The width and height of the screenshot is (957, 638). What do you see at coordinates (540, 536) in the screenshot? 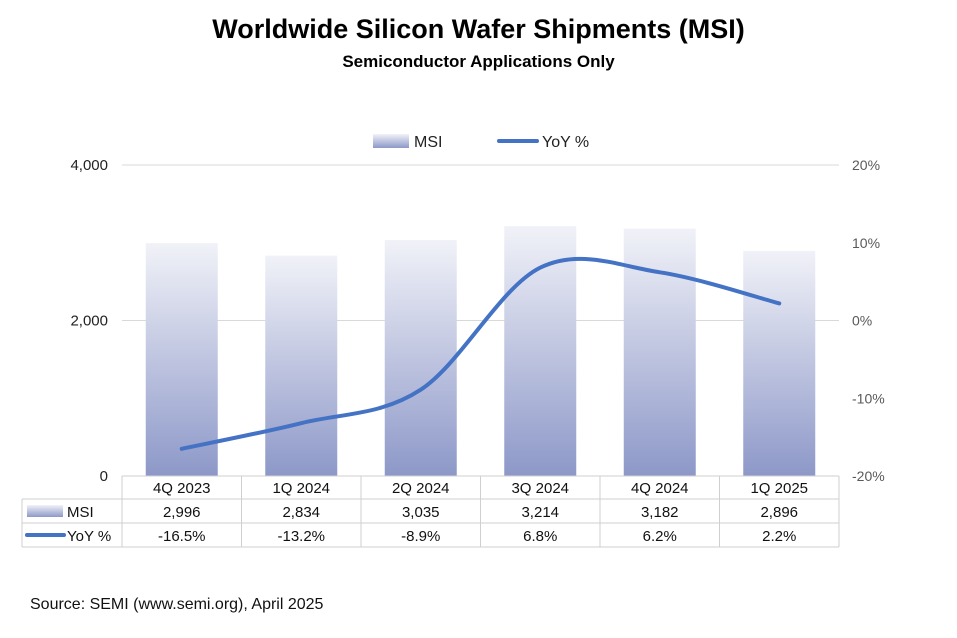
I see `table-cell: 6.8%` at bounding box center [540, 536].